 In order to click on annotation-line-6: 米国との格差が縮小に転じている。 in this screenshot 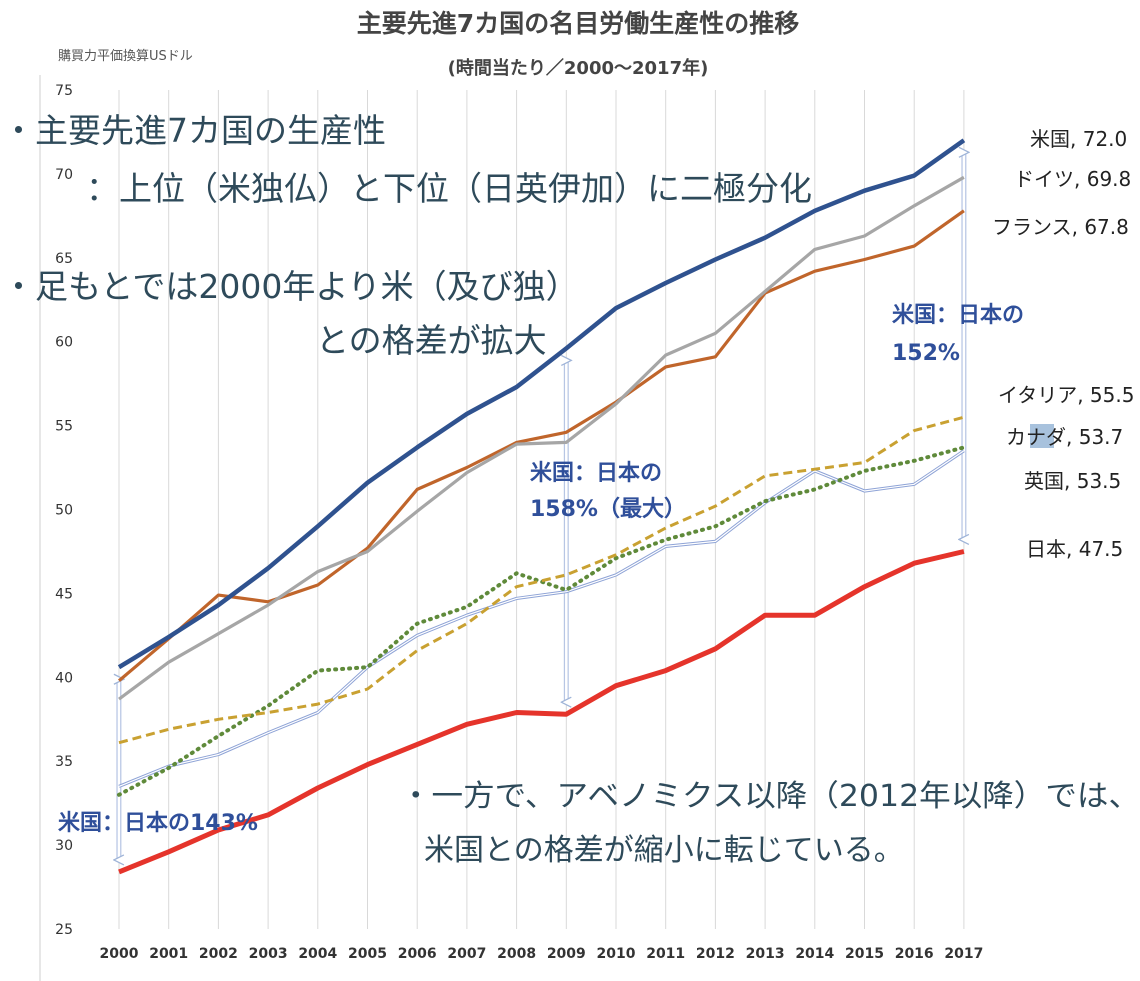, I will do `click(664, 850)`.